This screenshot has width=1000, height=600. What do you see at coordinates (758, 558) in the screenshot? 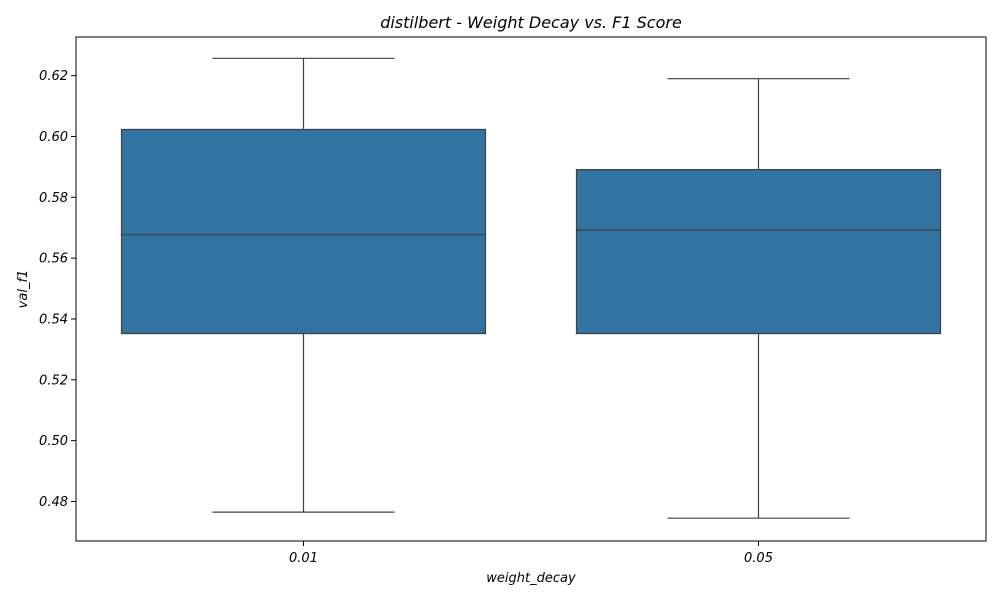
I see `x-tick-label: 0.05` at bounding box center [758, 558].